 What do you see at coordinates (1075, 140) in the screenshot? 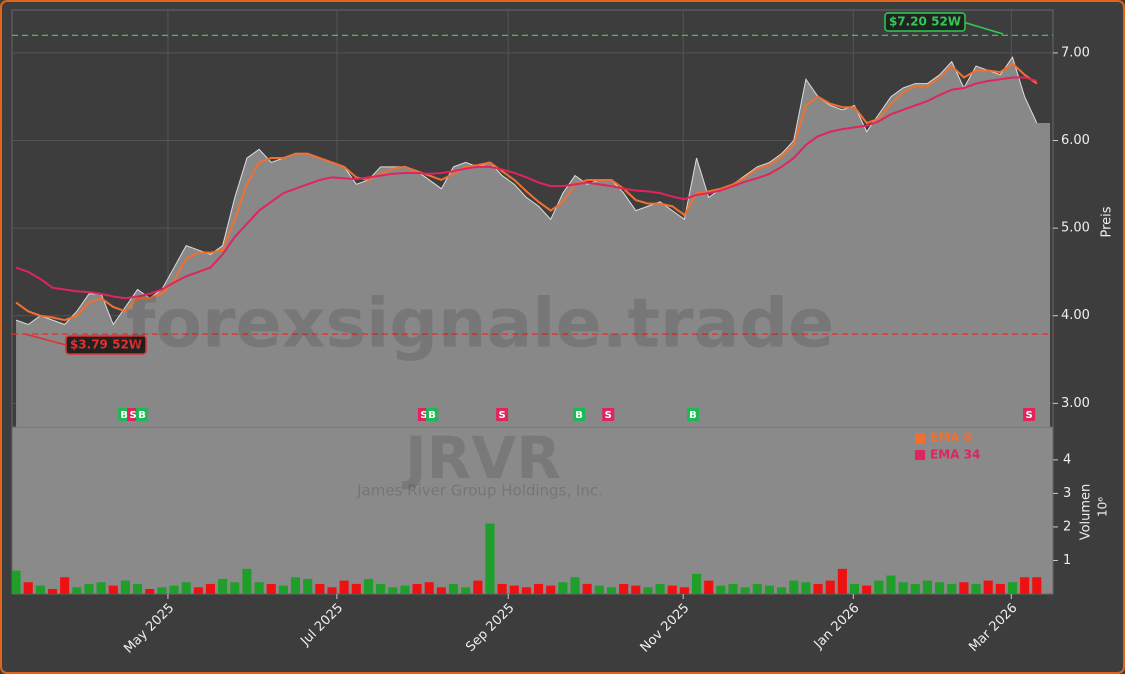
I see `y-tick-label: 6.00` at bounding box center [1075, 140].